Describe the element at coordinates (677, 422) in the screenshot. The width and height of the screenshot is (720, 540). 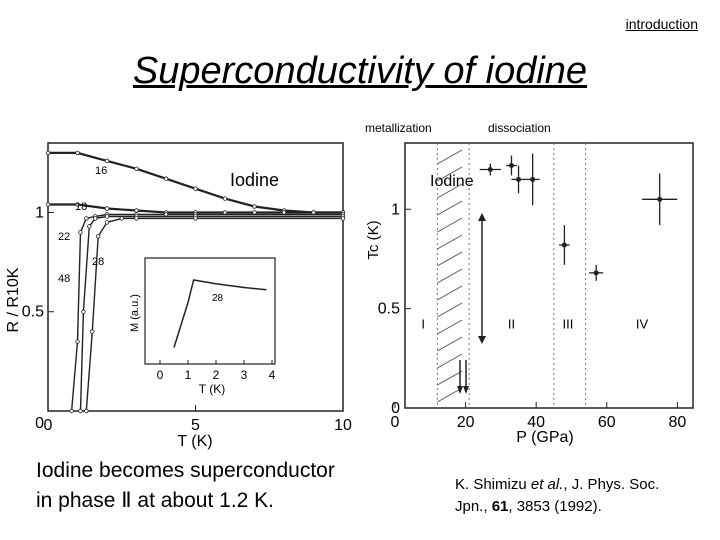
I see `tc-x-tick-label: 80` at that location.